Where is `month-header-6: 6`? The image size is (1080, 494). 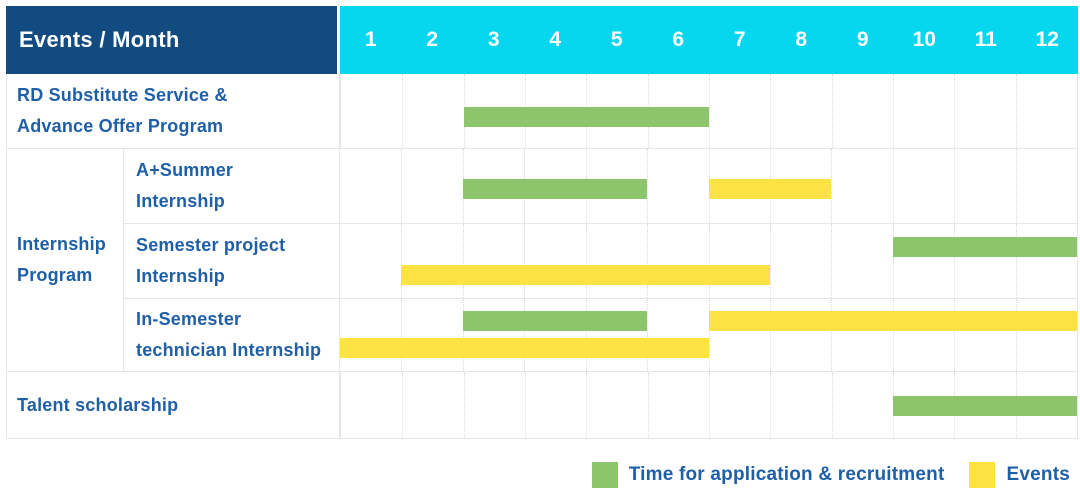 month-header-6: 6 is located at coordinates (678, 39).